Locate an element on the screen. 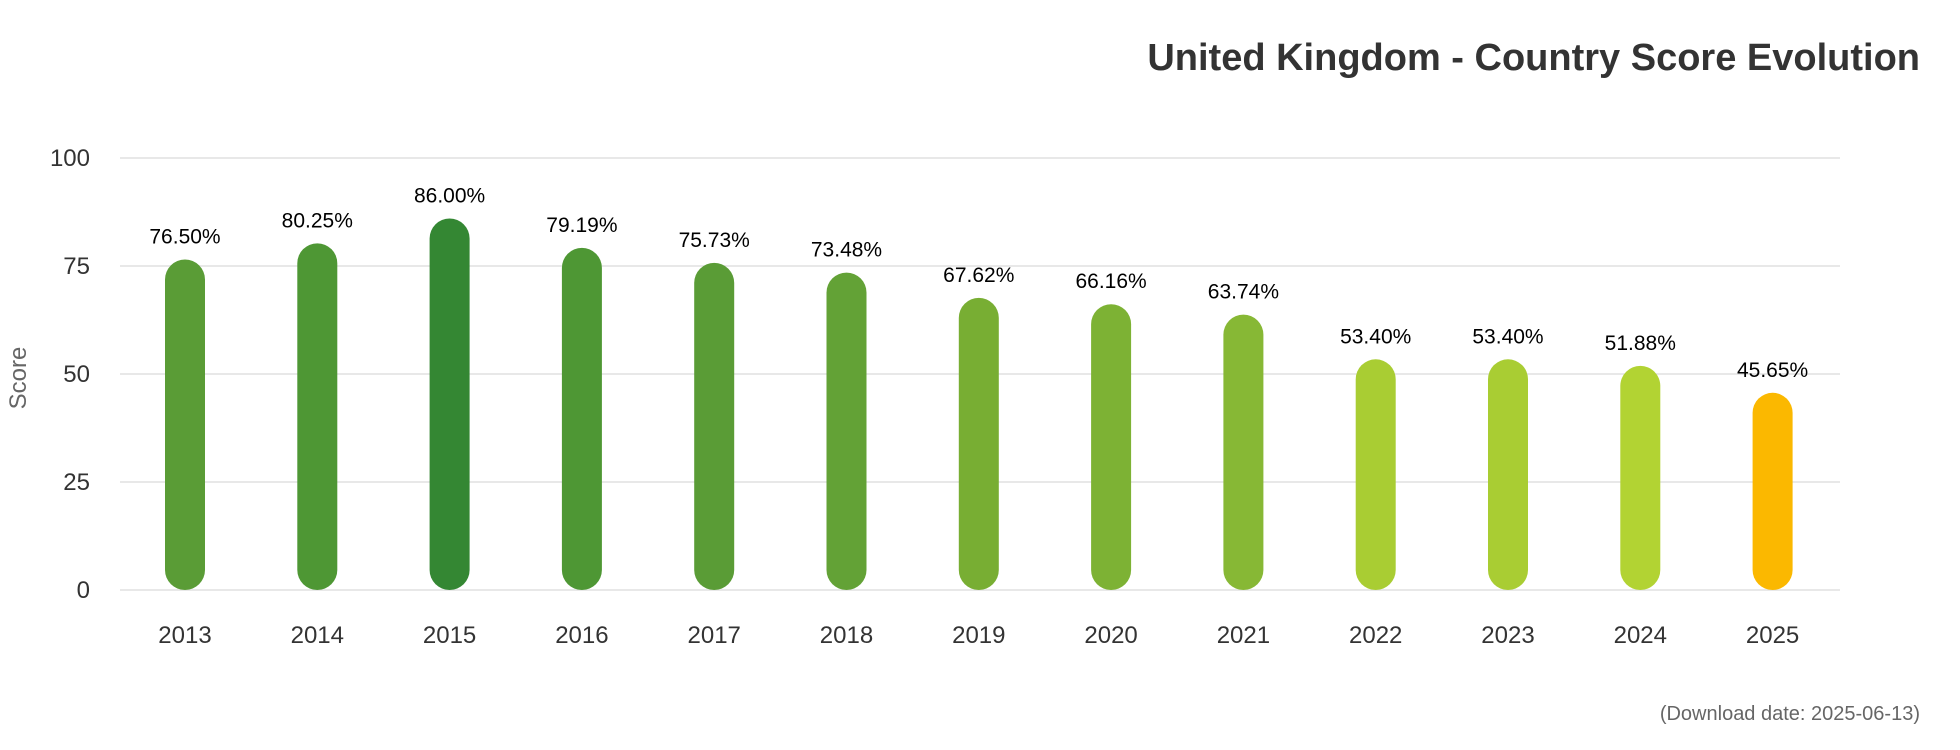  bar-2014 is located at coordinates (317, 416).